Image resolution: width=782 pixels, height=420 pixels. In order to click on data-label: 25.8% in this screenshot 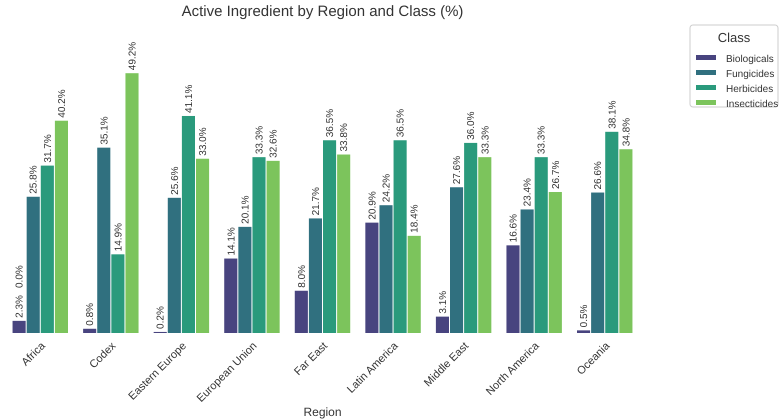, I will do `click(34, 179)`.